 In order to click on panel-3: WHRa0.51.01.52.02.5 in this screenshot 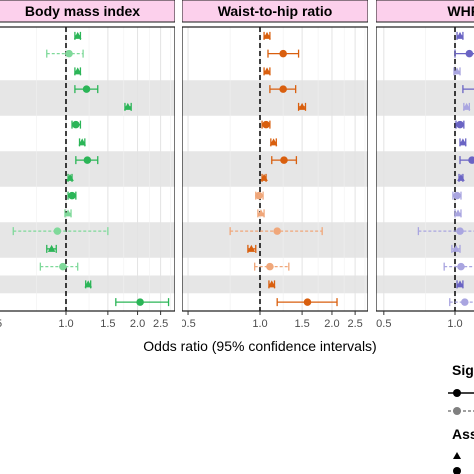, I will do `click(425, 165)`.